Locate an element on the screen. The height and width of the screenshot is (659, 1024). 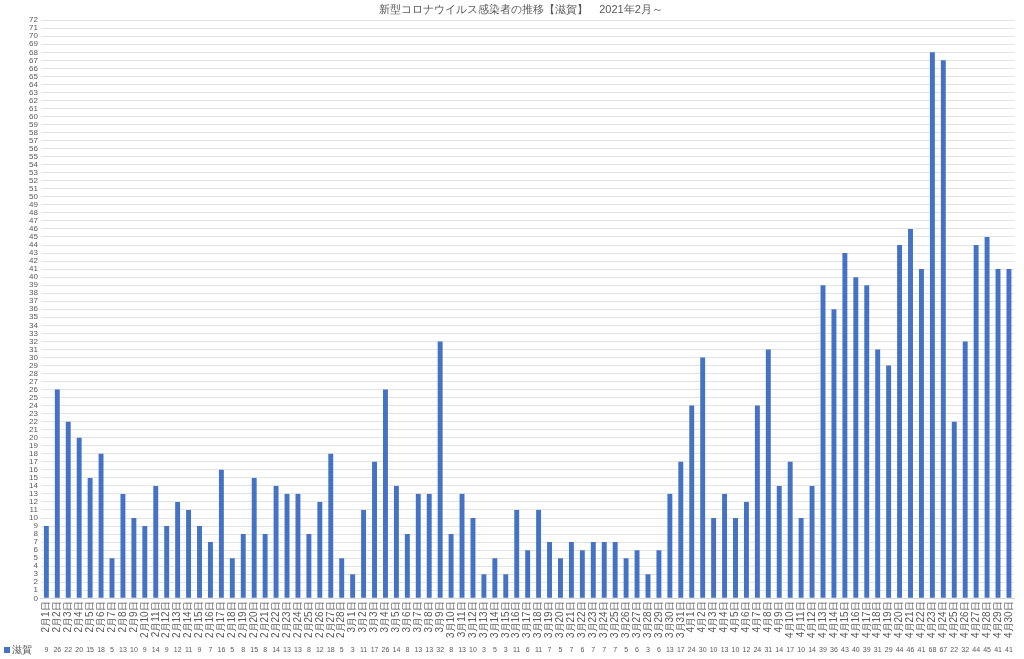
x-tick-label: 4月10日 is located at coordinates (789, 619).